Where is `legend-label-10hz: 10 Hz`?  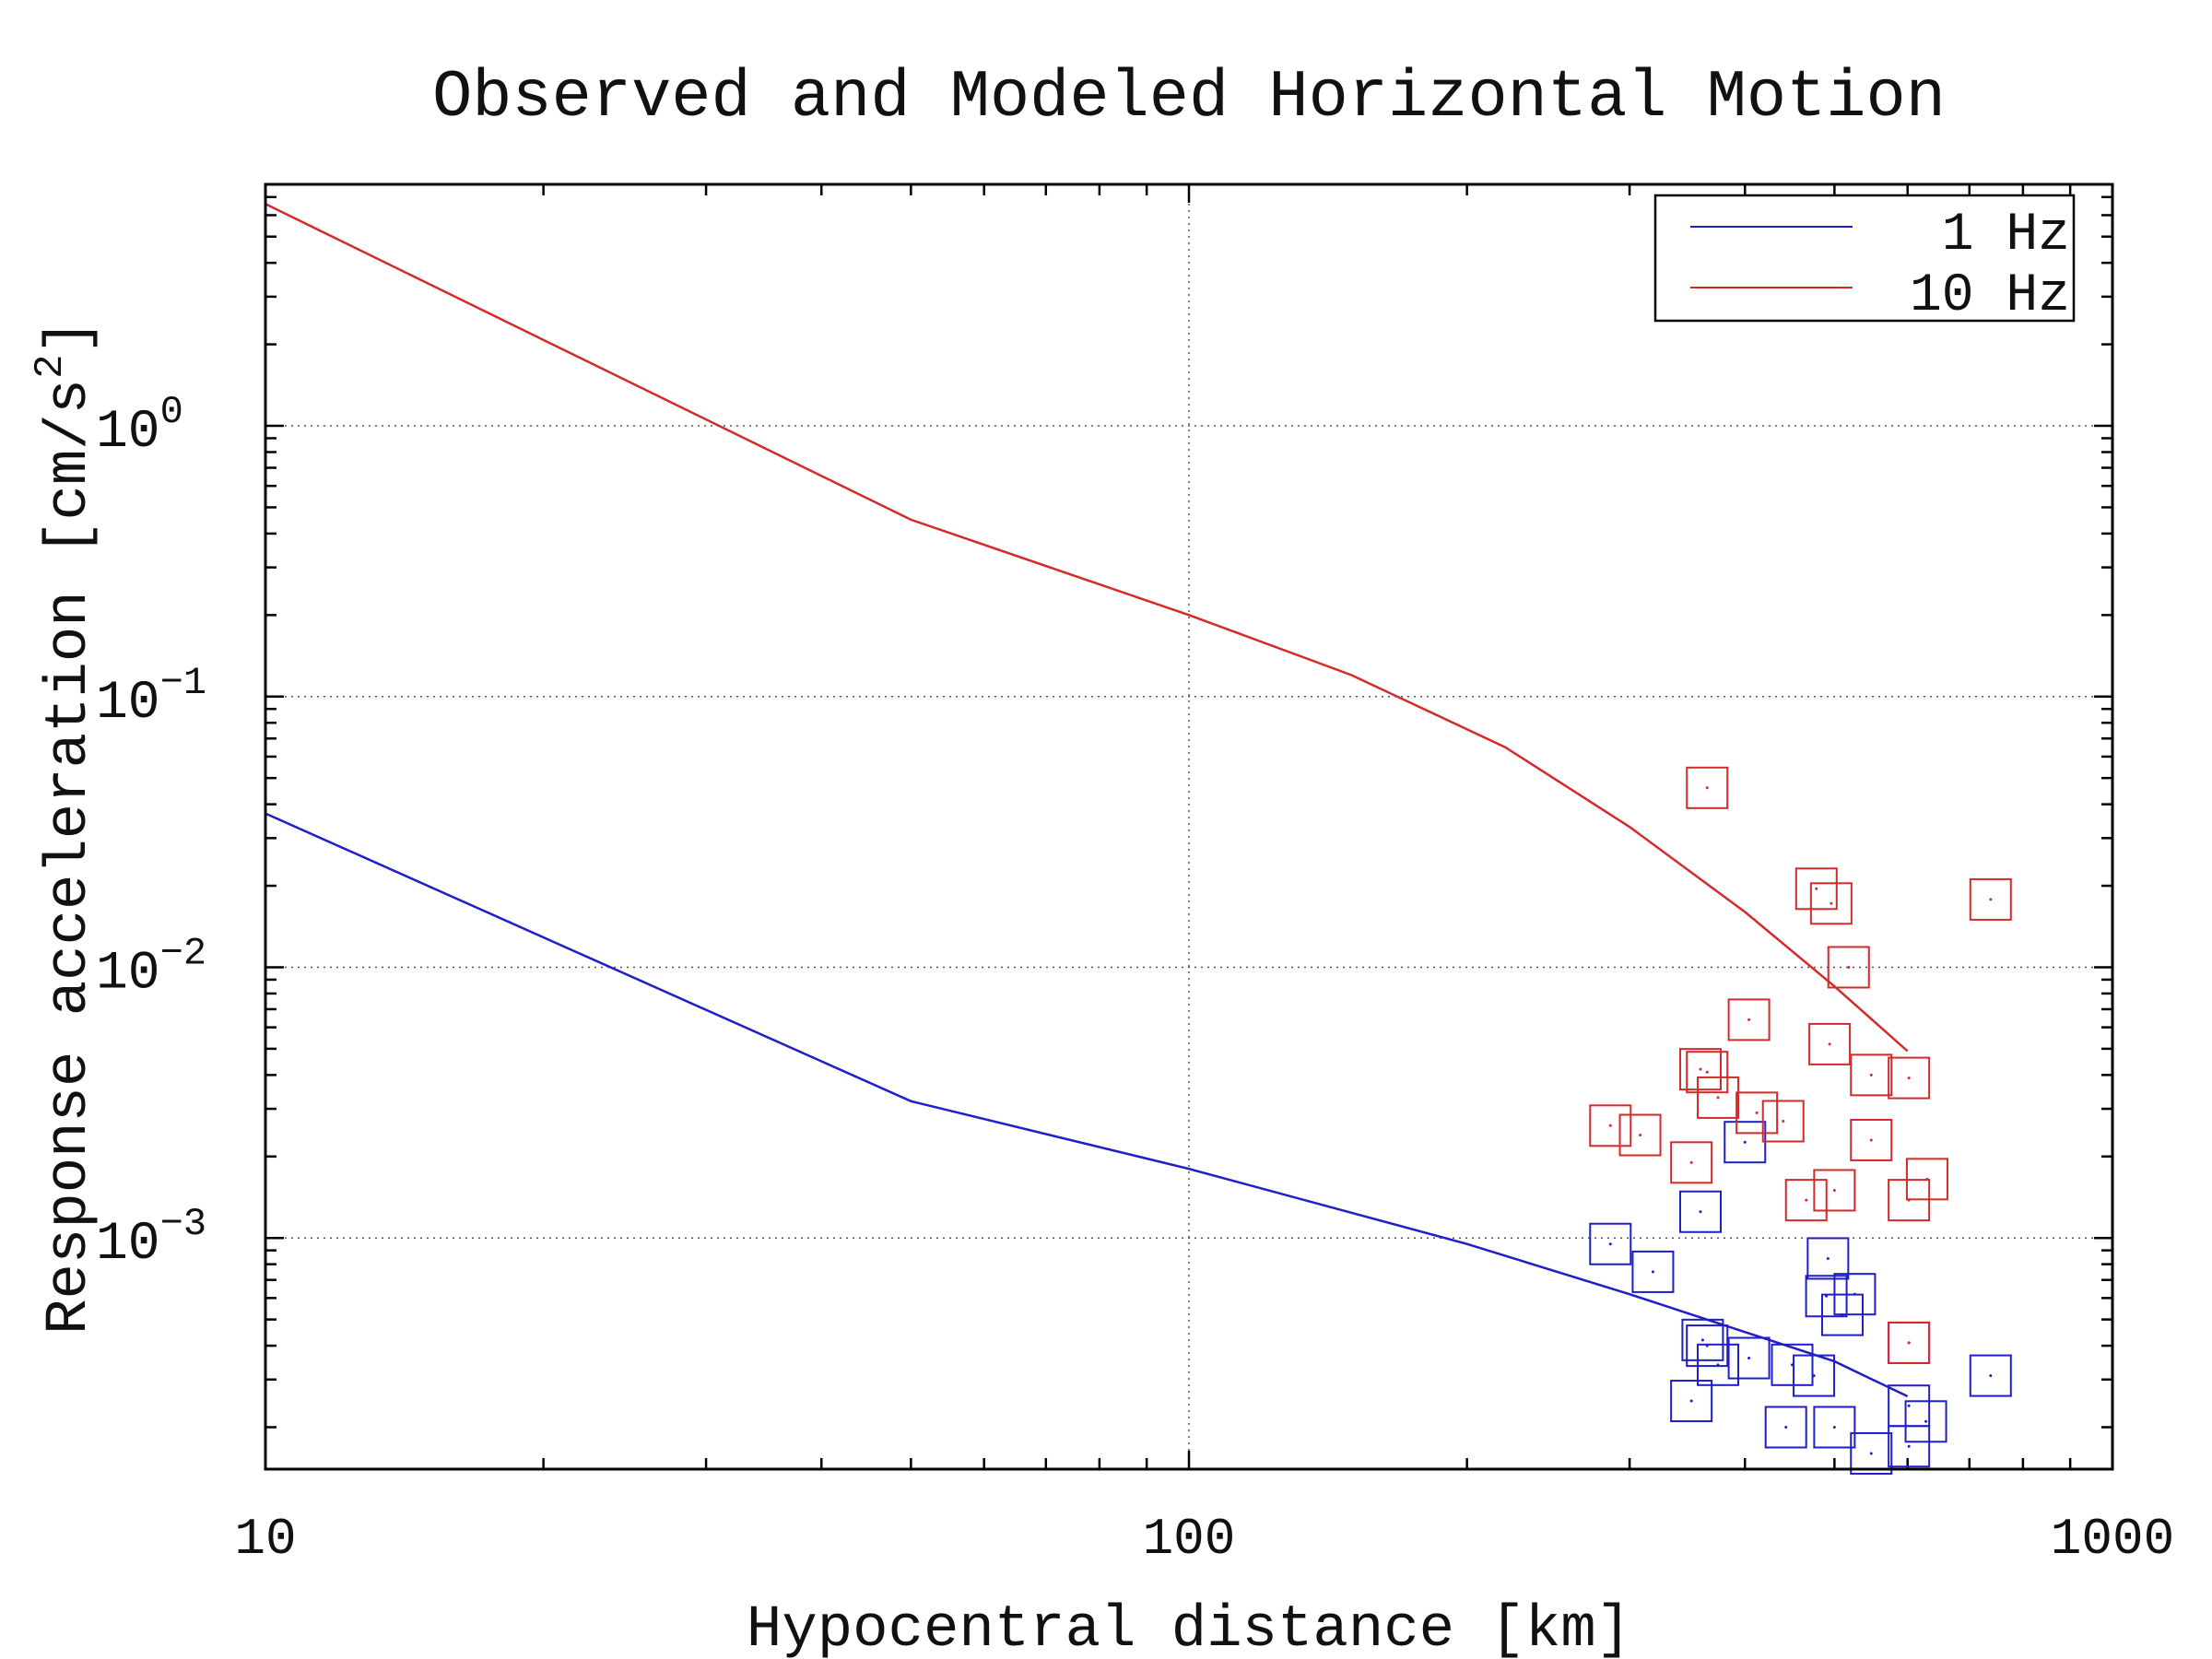 legend-label-10hz: 10 Hz is located at coordinates (1990, 296).